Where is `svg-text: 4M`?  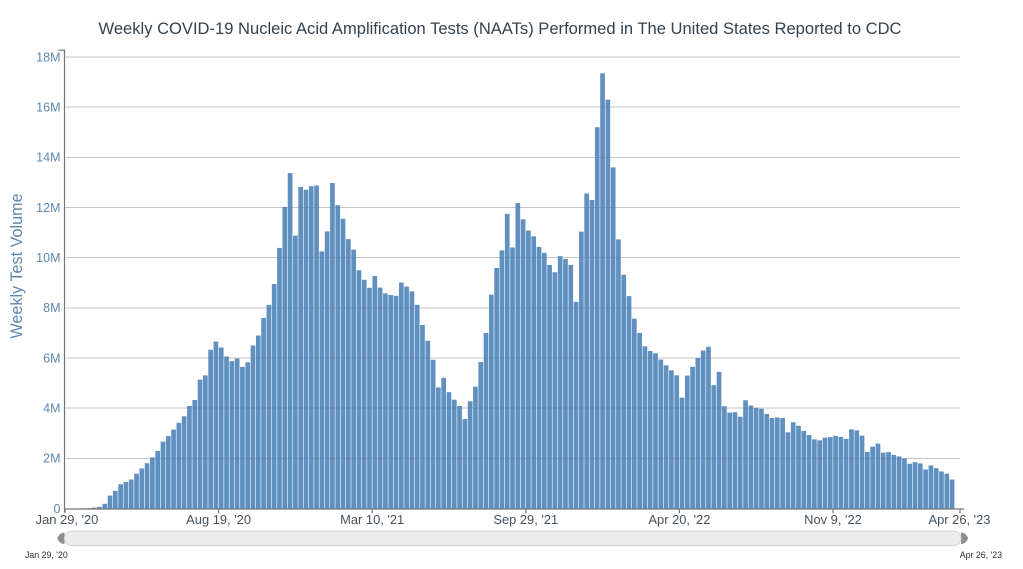
svg-text: 4M is located at coordinates (51, 409).